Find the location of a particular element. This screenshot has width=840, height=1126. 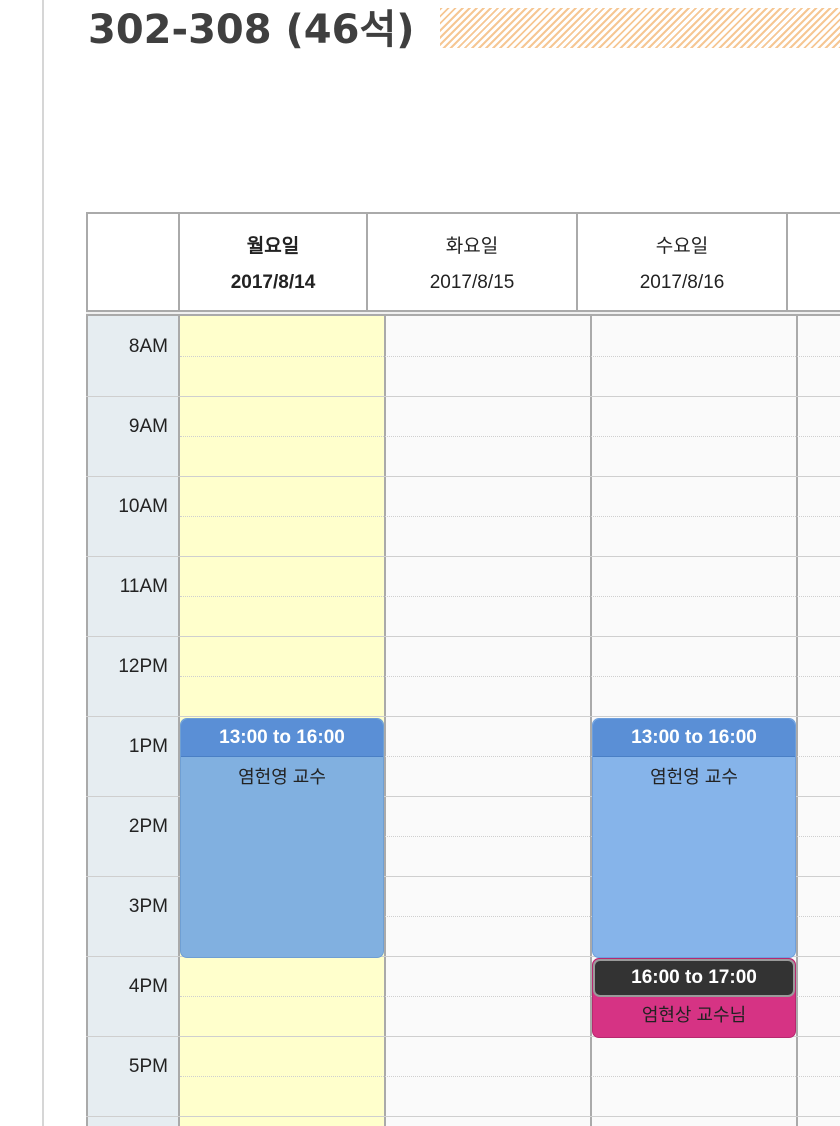

time-label: 3PM is located at coordinates (148, 906).